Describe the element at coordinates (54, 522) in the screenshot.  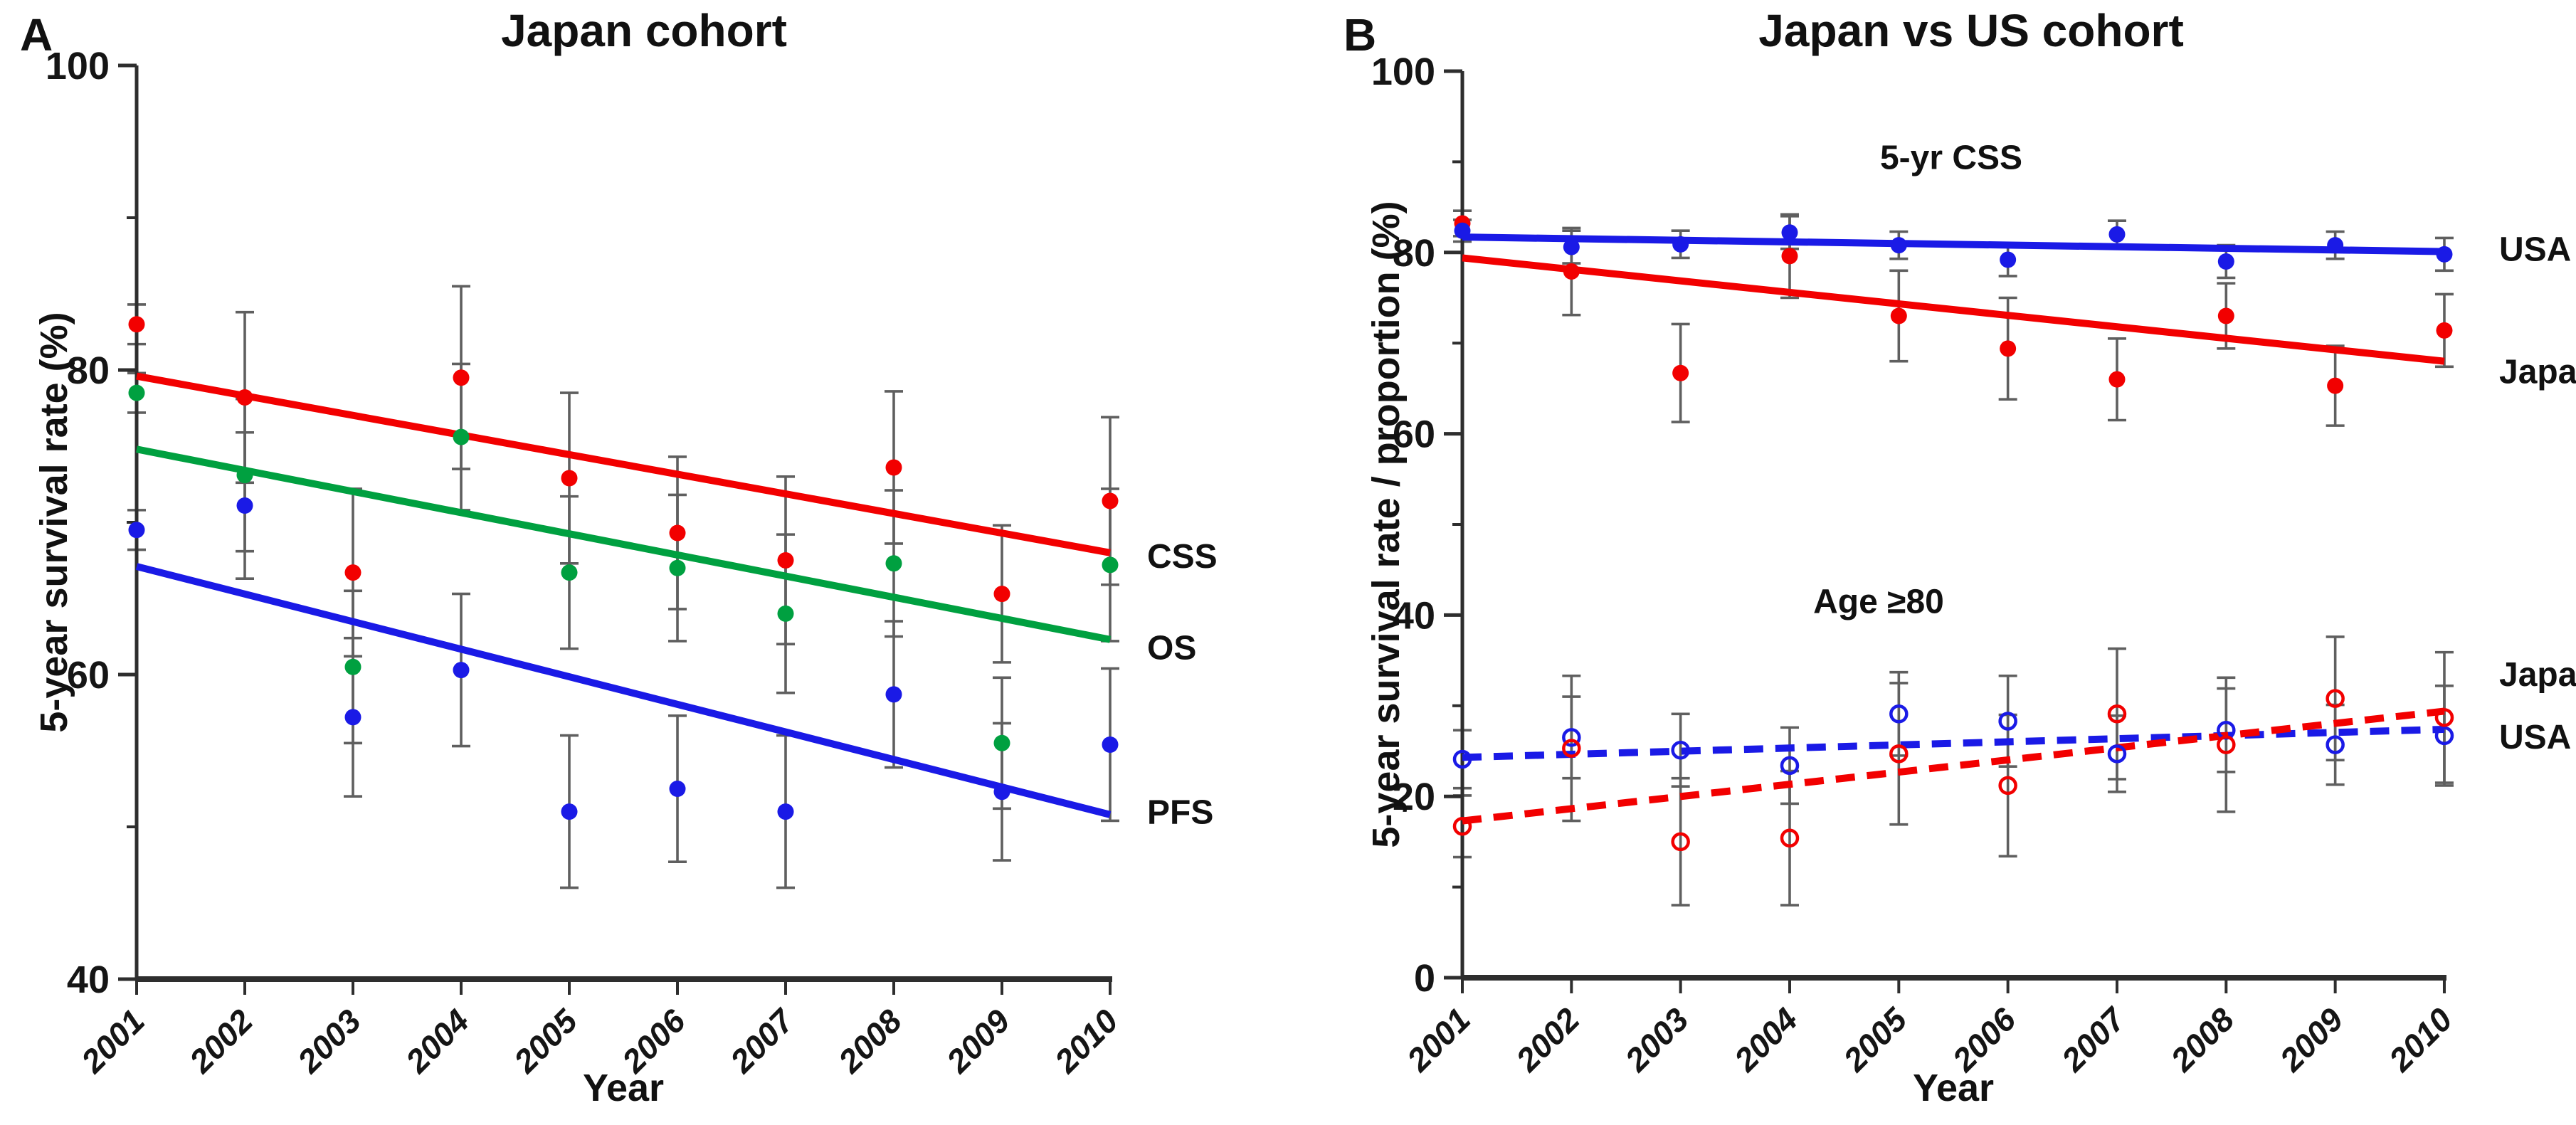
I see `panel-a-y-axis-label: 5-year survival rate (%)` at that location.